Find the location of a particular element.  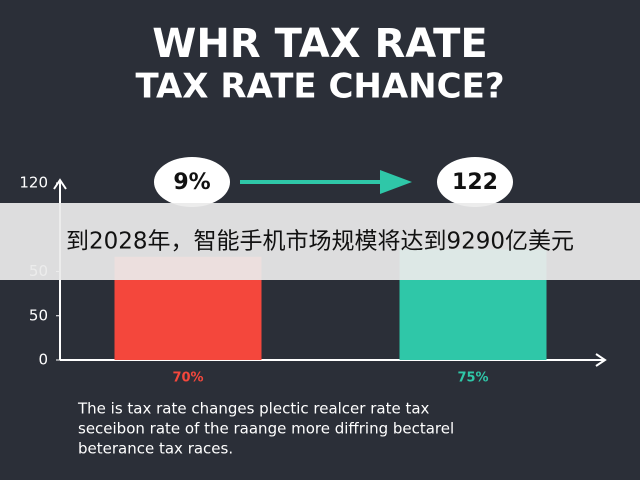

annotation: 9% is located at coordinates (191, 182).